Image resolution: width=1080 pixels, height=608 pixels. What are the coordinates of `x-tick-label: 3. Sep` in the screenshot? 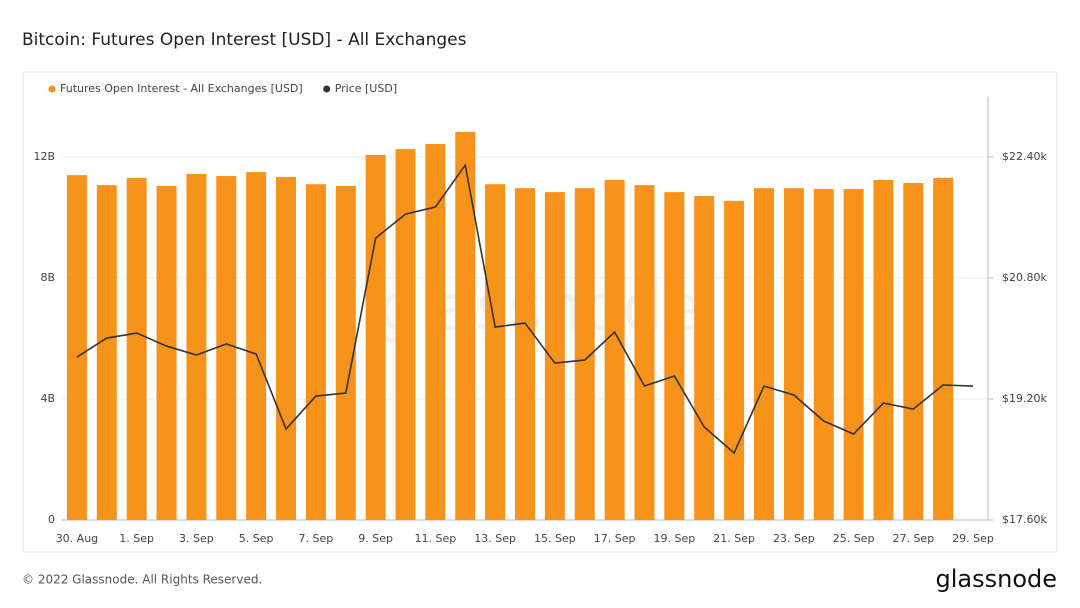 It's located at (196, 538).